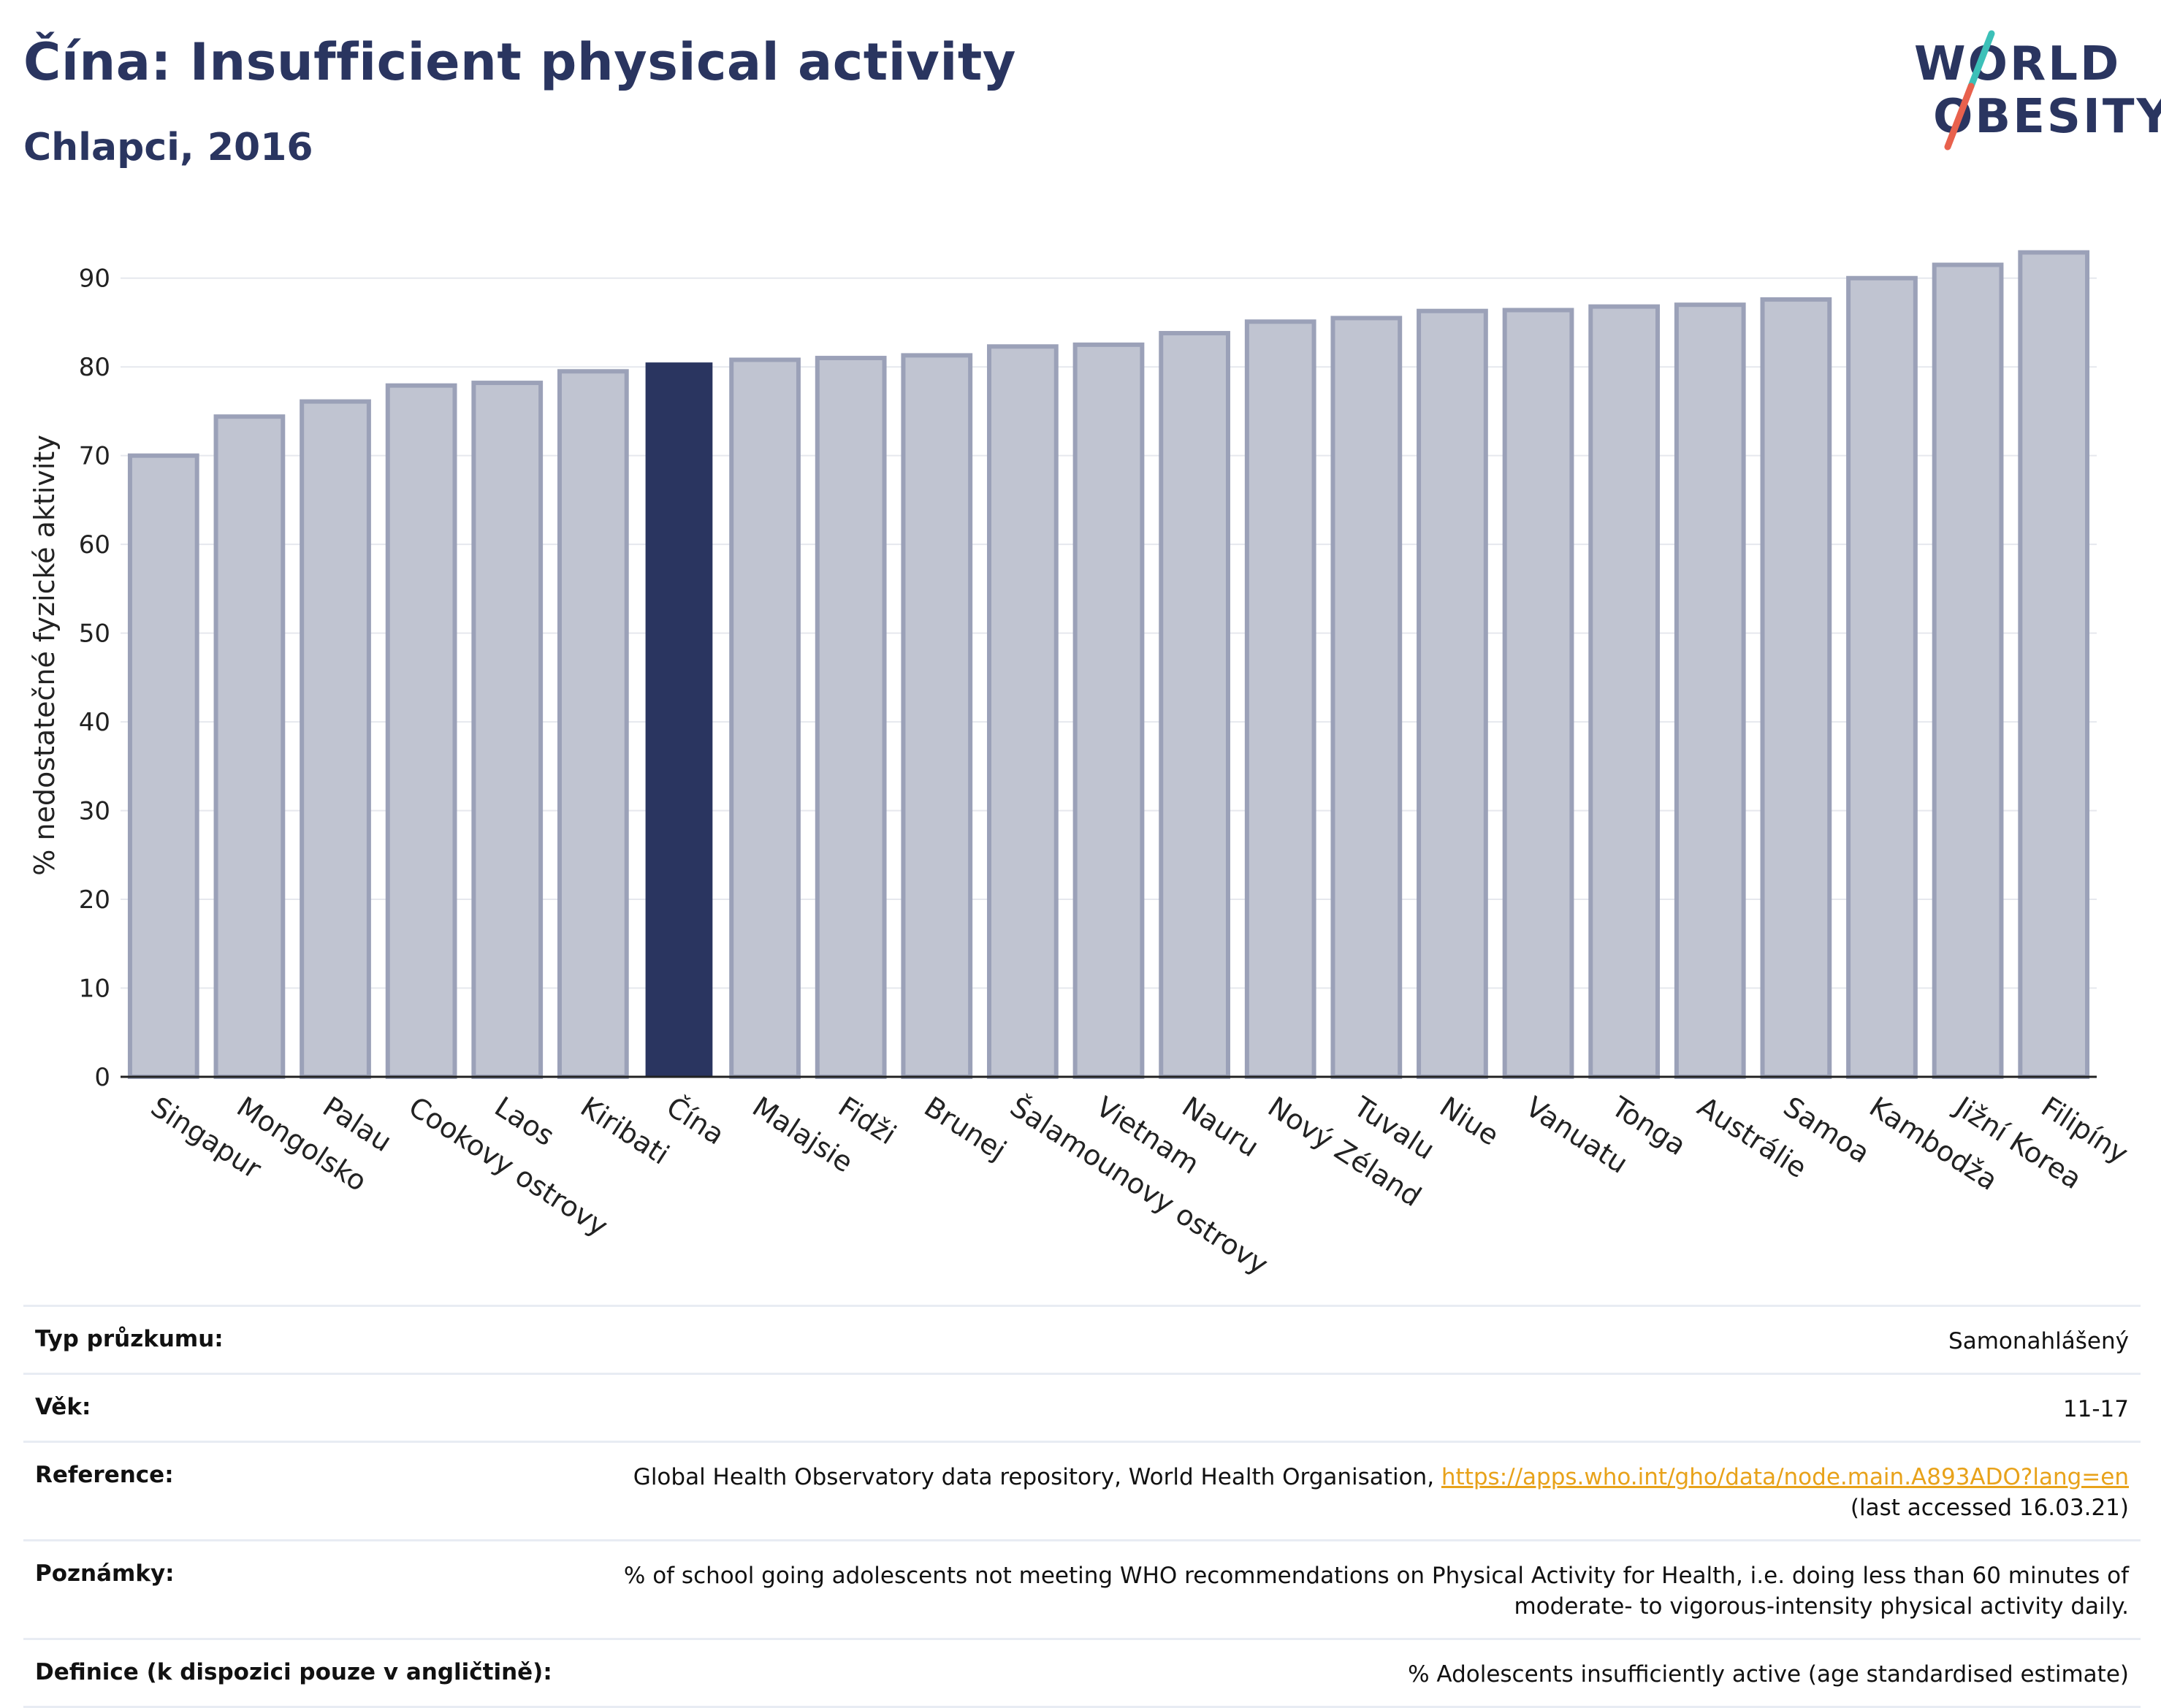 The height and width of the screenshot is (1708, 2161). What do you see at coordinates (94, 811) in the screenshot?
I see `y-tick-label: 30` at bounding box center [94, 811].